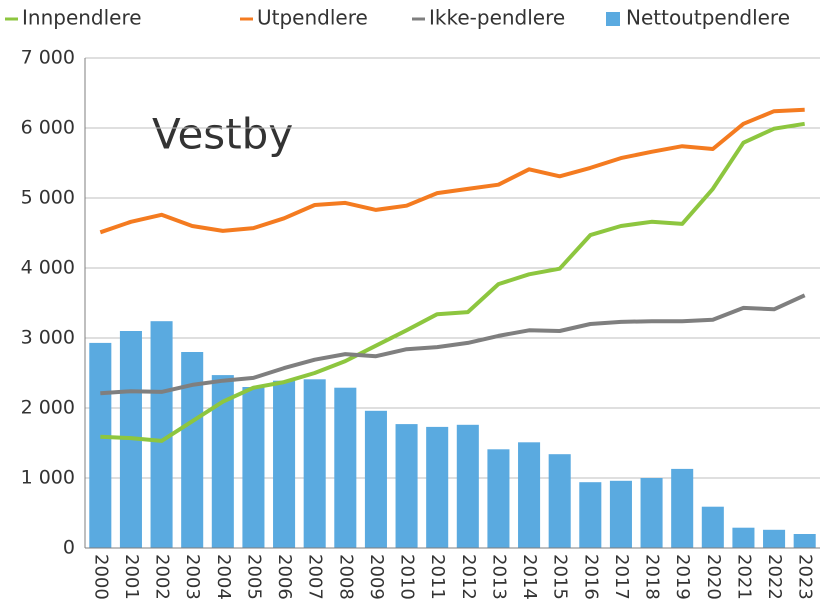 This screenshot has height=610, width=830. What do you see at coordinates (222, 134) in the screenshot?
I see `annotation: Vestby` at bounding box center [222, 134].